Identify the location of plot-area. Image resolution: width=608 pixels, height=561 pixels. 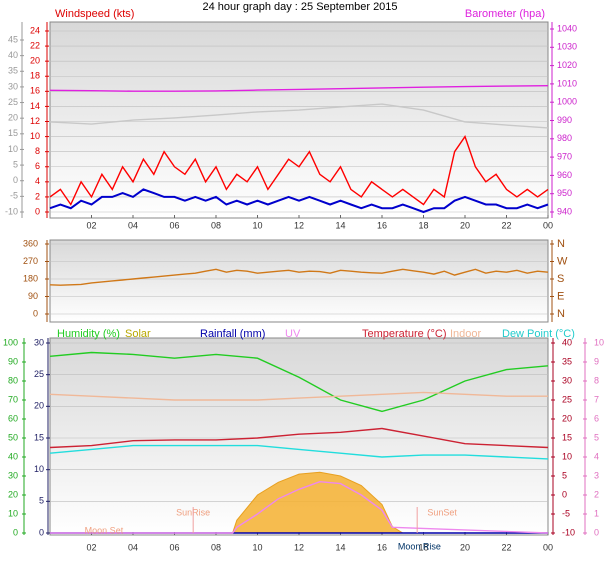
(299, 281).